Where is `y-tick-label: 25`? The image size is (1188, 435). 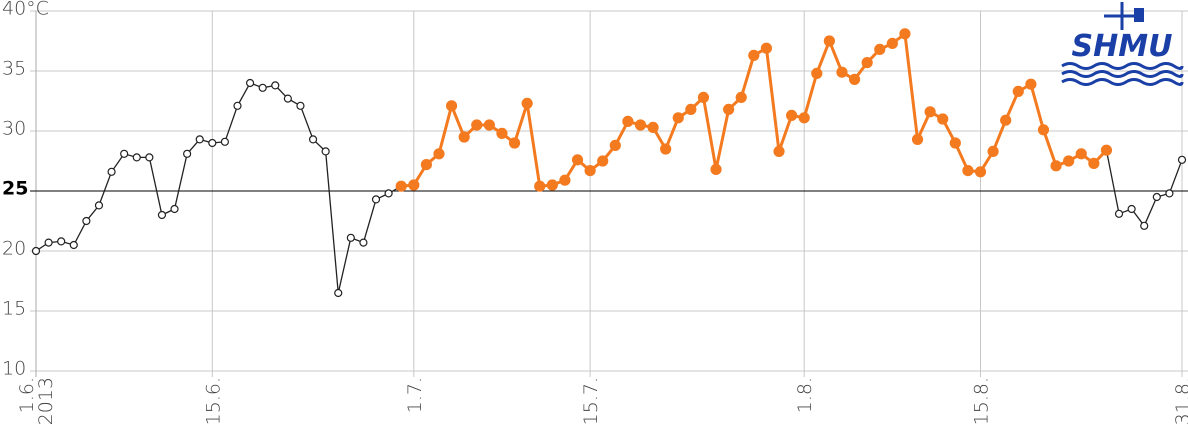 y-tick-label: 25 is located at coordinates (15, 189).